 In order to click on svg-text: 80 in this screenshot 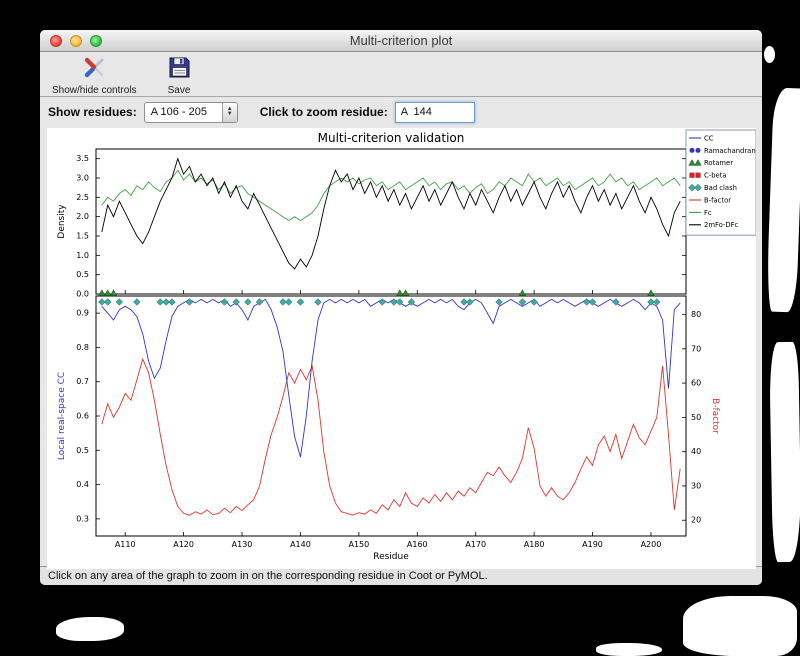, I will do `click(696, 314)`.